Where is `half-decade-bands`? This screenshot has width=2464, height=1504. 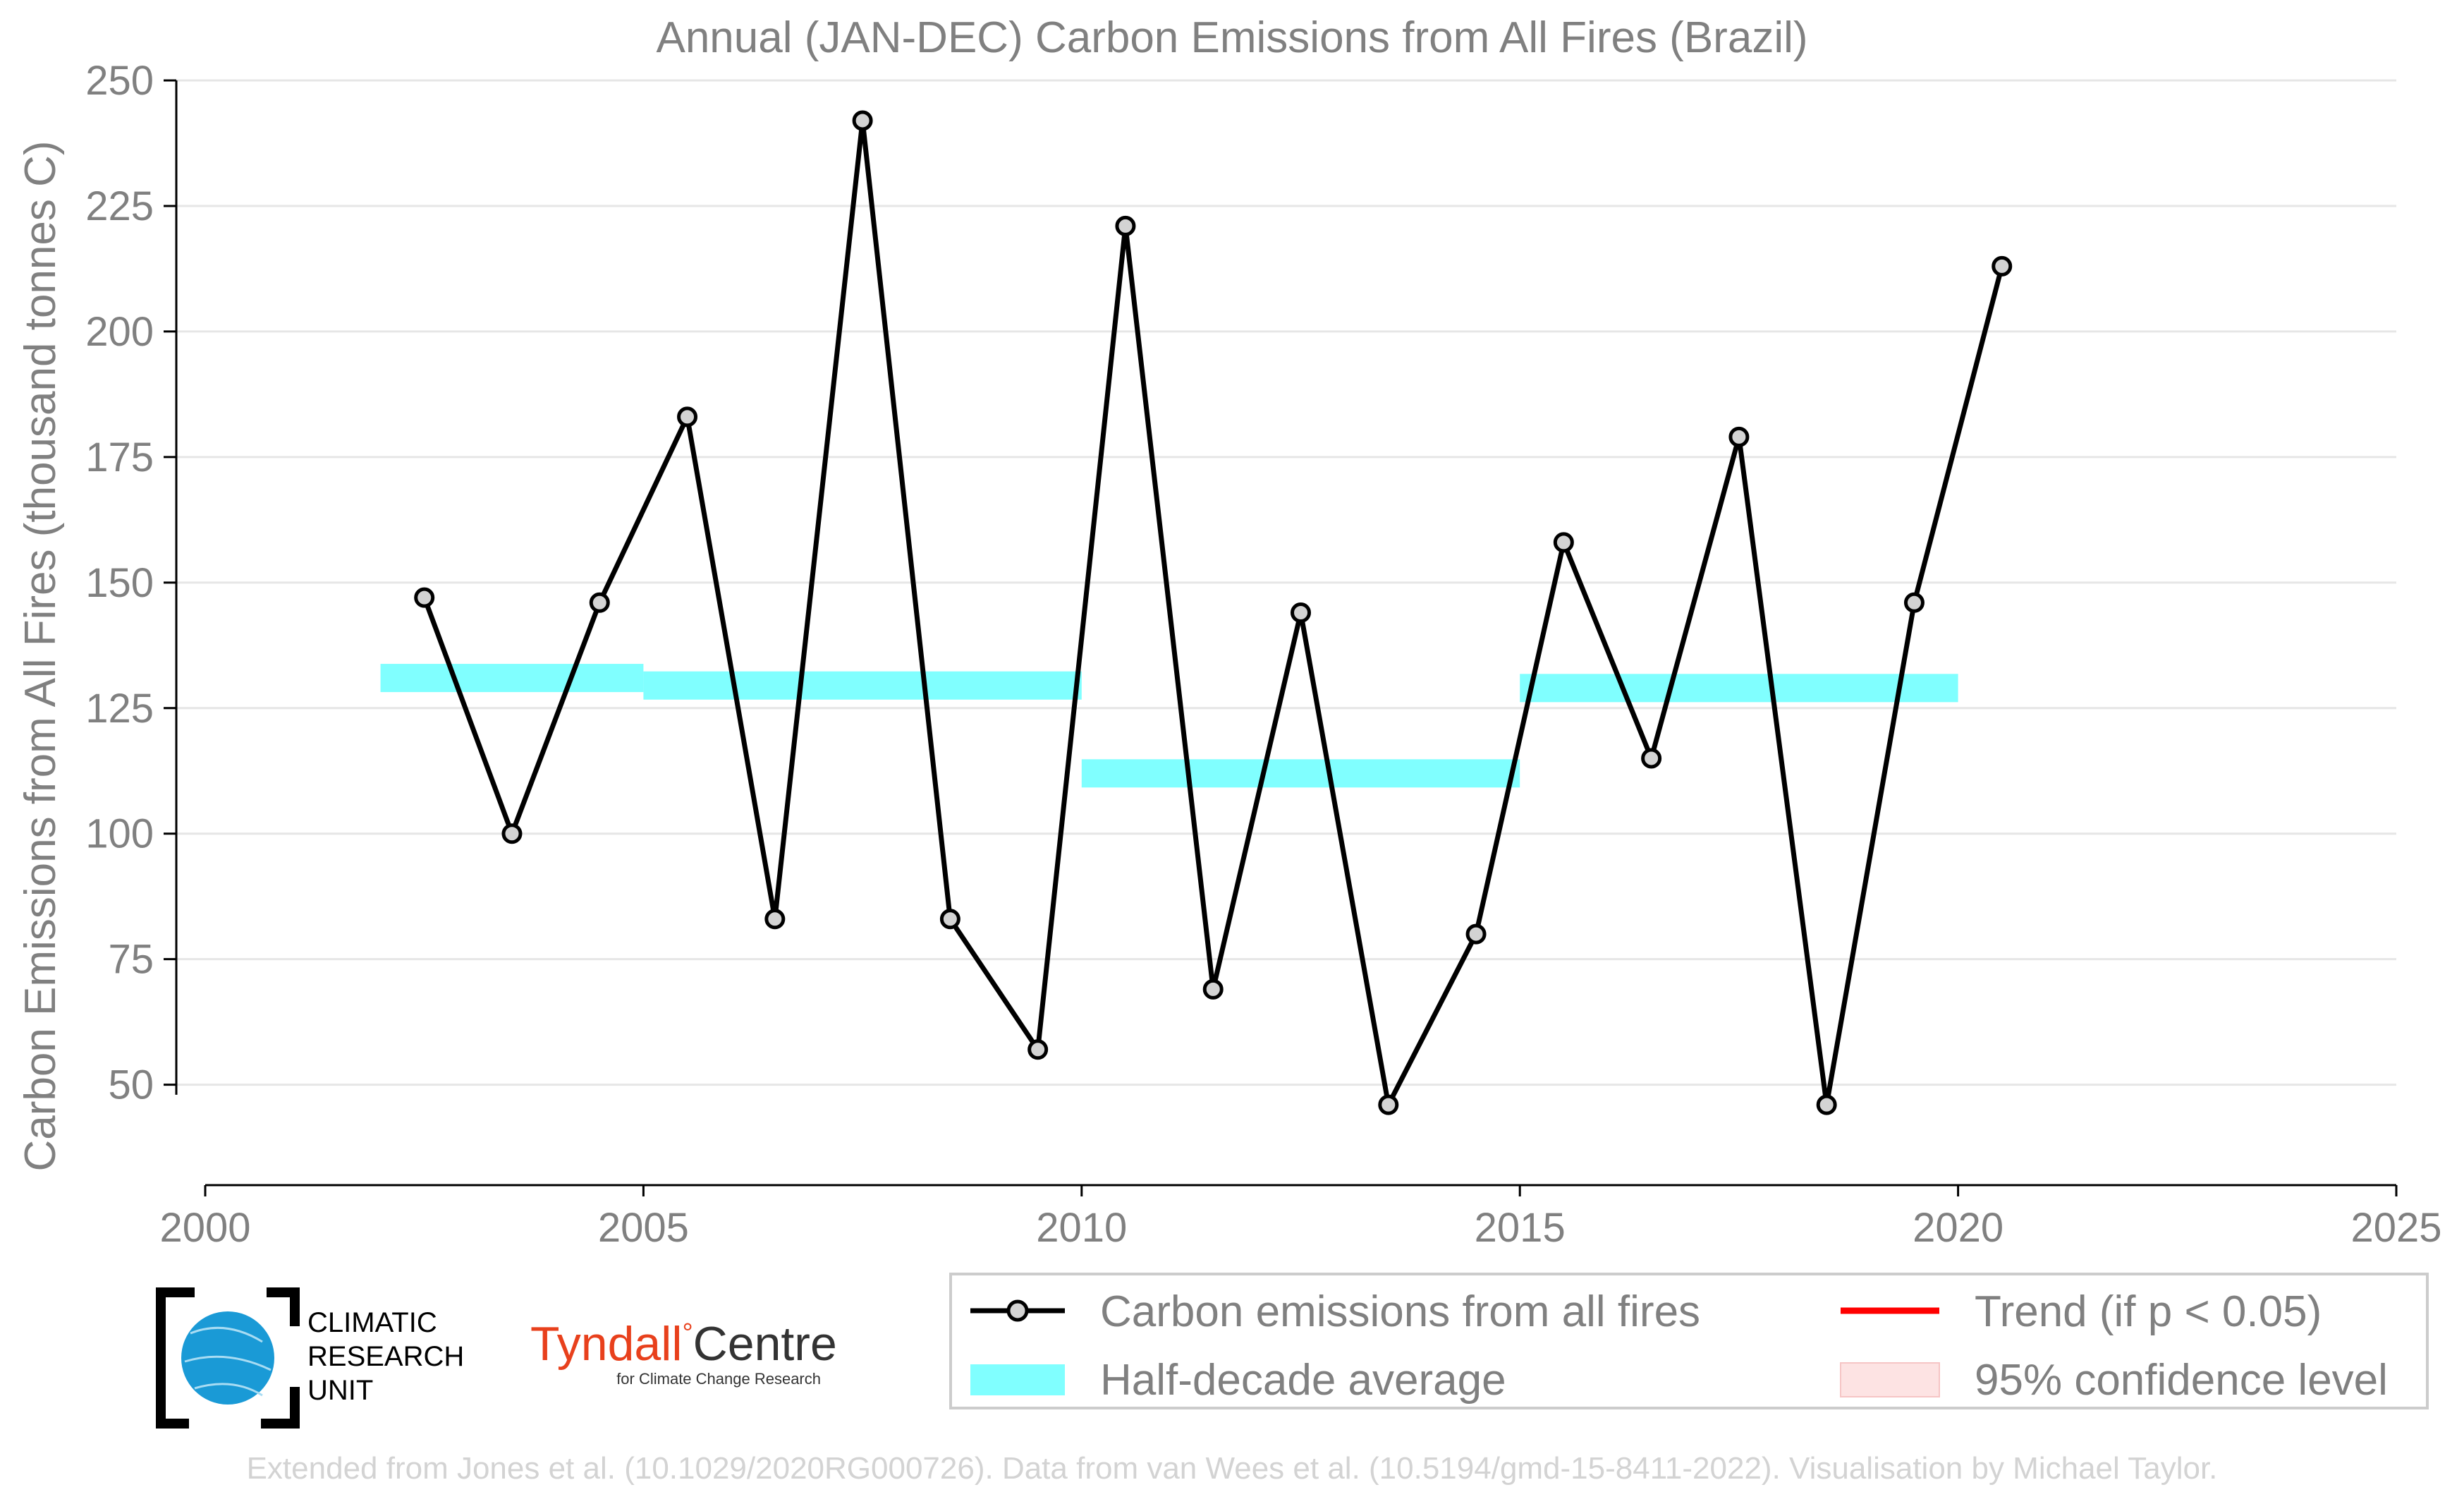 half-decade-bands is located at coordinates (1169, 726).